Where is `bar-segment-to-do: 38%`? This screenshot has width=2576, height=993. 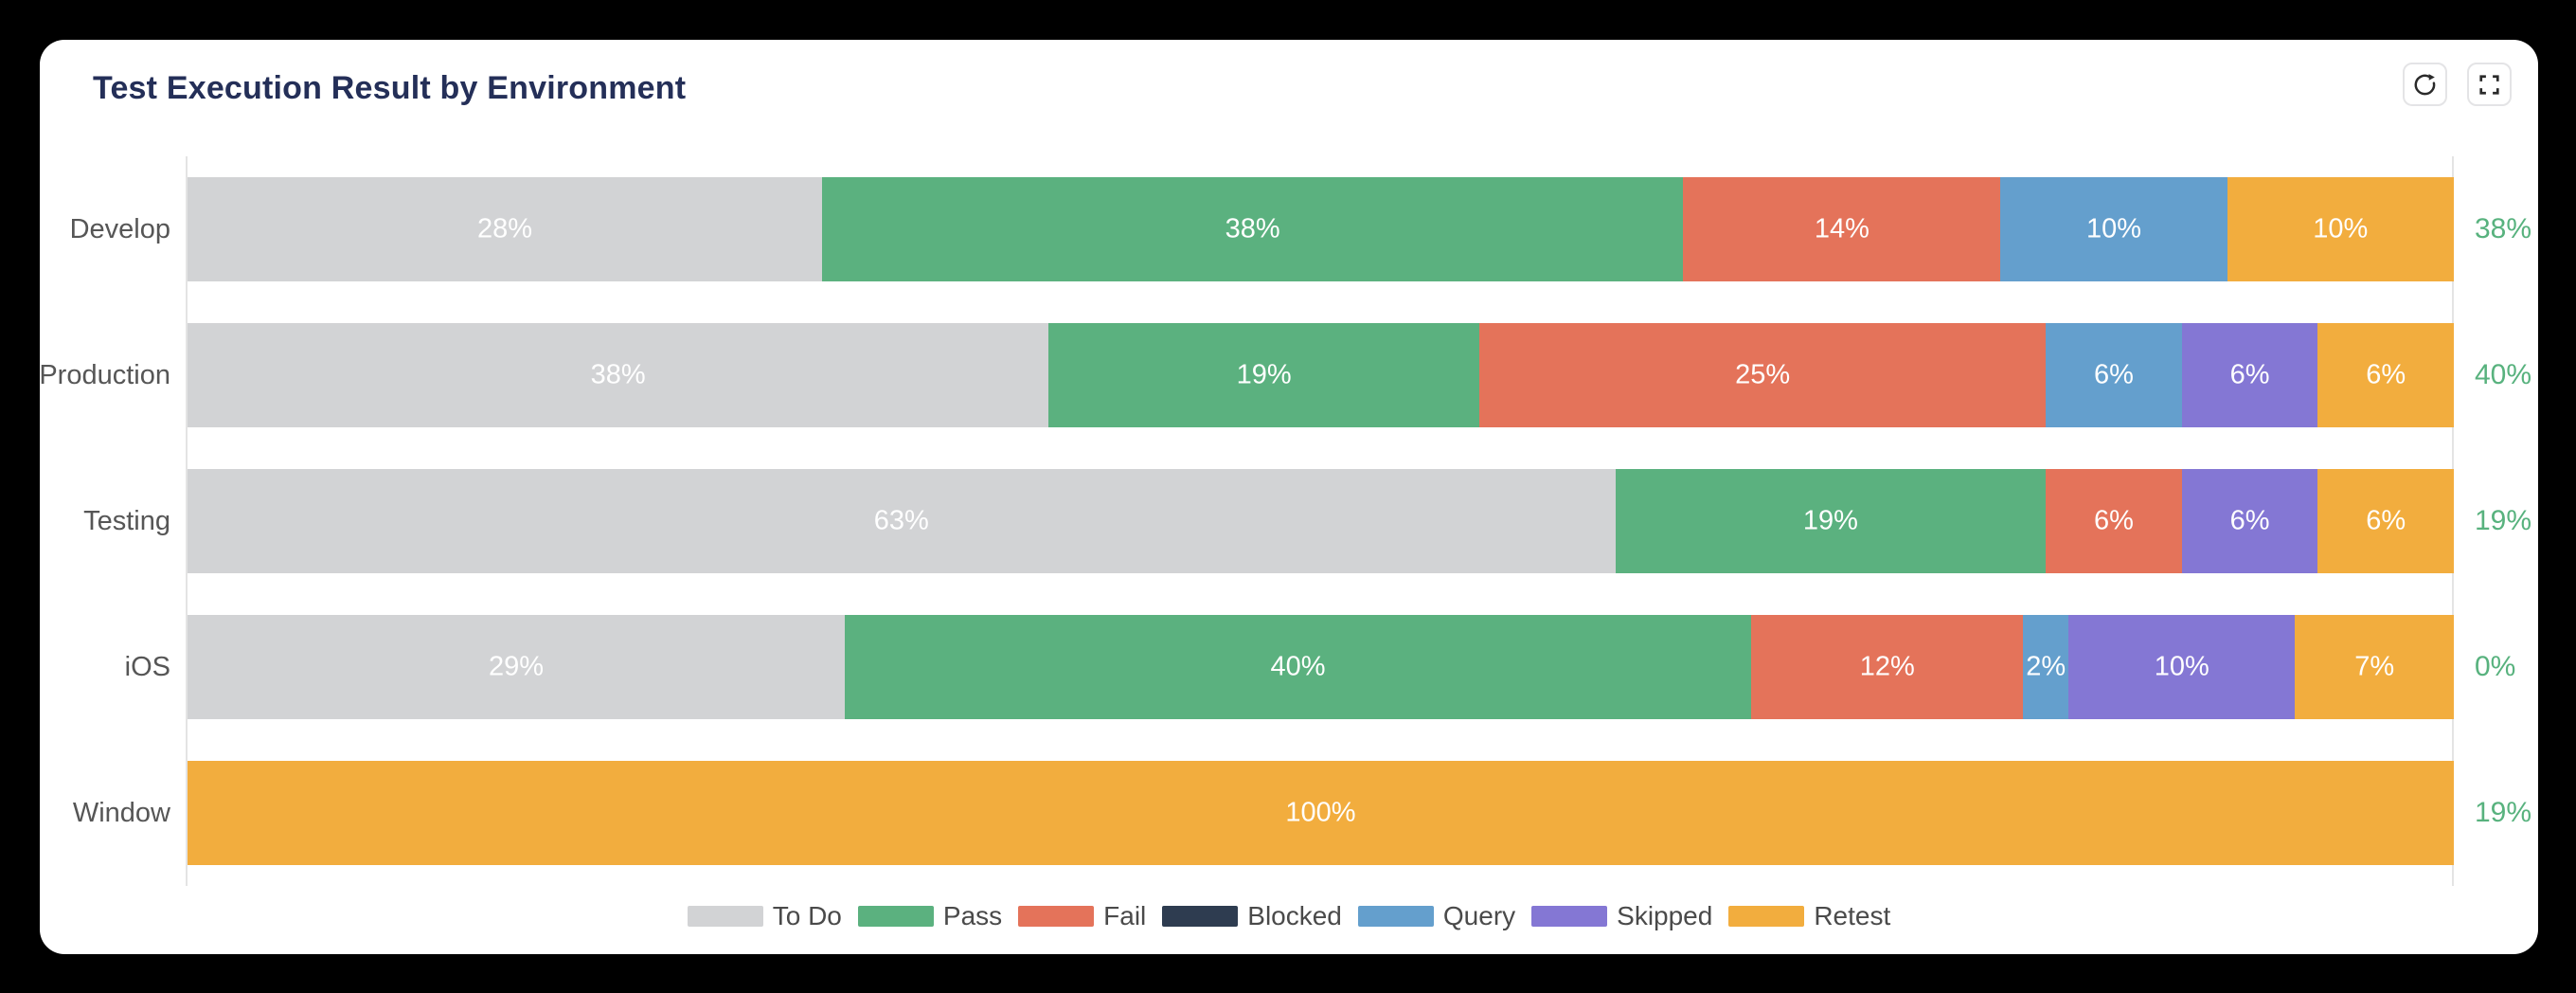 bar-segment-to-do: 38% is located at coordinates (618, 375).